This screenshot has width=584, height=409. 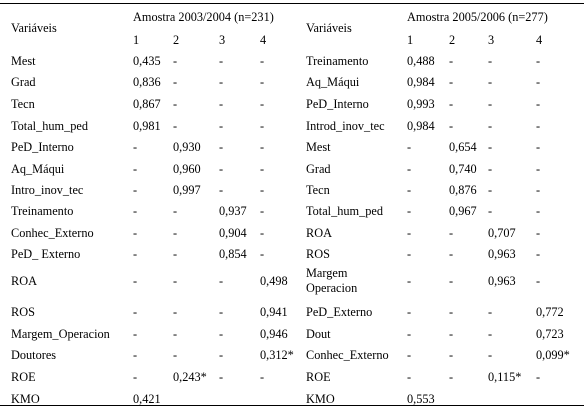 I want to click on left-loading-cell: 0,312*, so click(x=277, y=355).